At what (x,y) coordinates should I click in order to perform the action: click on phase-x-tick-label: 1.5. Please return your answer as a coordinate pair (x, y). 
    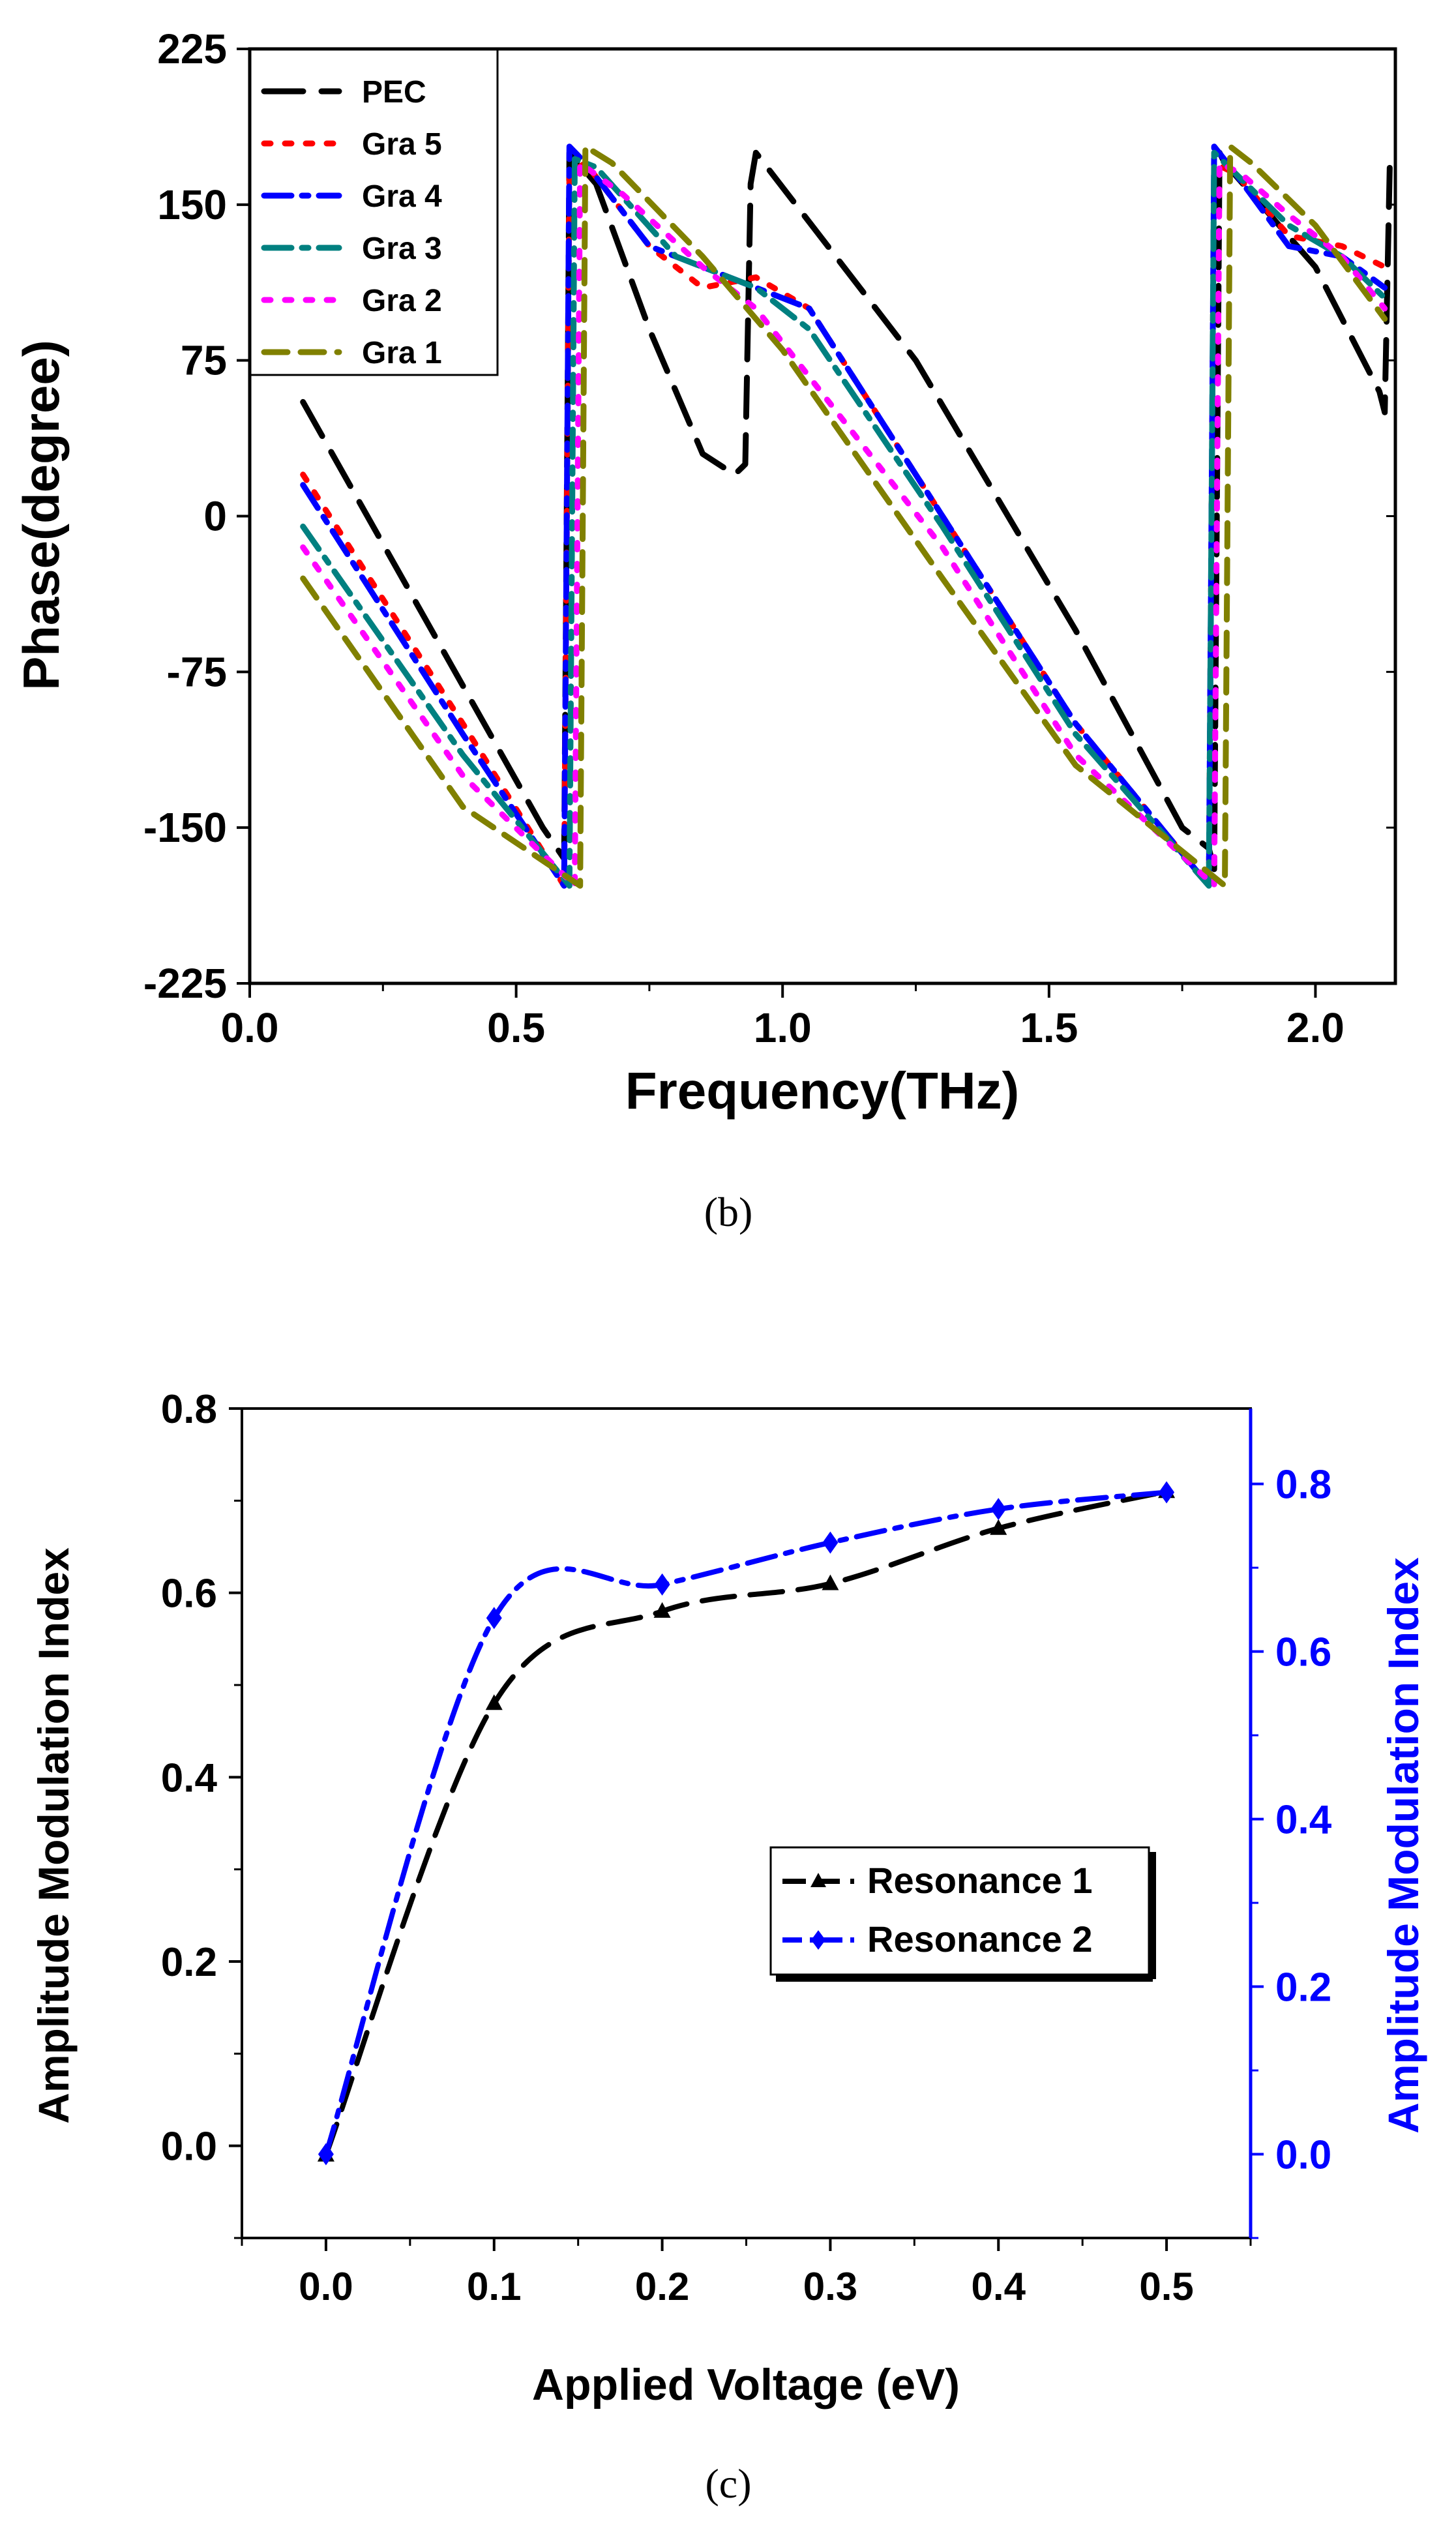
    Looking at the image, I should click on (1049, 1027).